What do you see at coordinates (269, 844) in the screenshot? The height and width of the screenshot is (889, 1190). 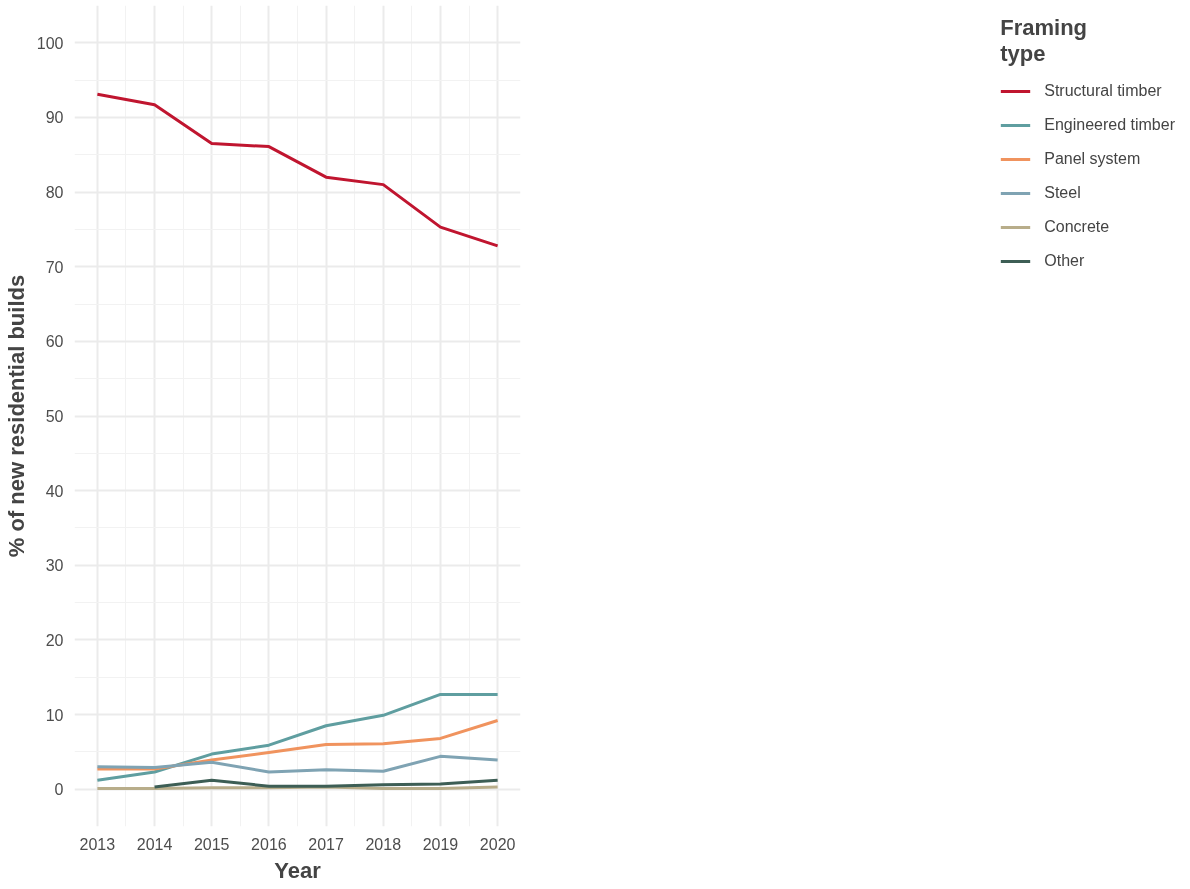 I see `x-tick-label: 2016` at bounding box center [269, 844].